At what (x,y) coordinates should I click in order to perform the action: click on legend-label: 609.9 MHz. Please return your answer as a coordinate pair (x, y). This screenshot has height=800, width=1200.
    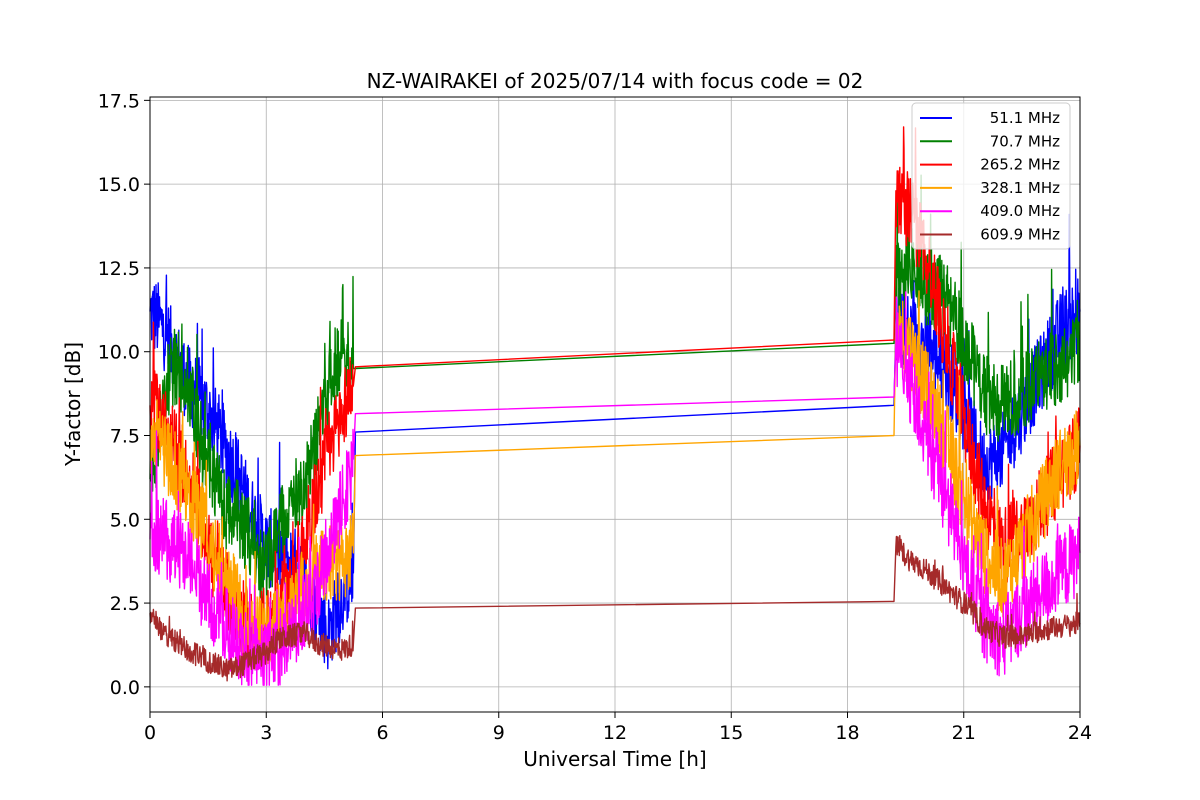
    Looking at the image, I should click on (1020, 235).